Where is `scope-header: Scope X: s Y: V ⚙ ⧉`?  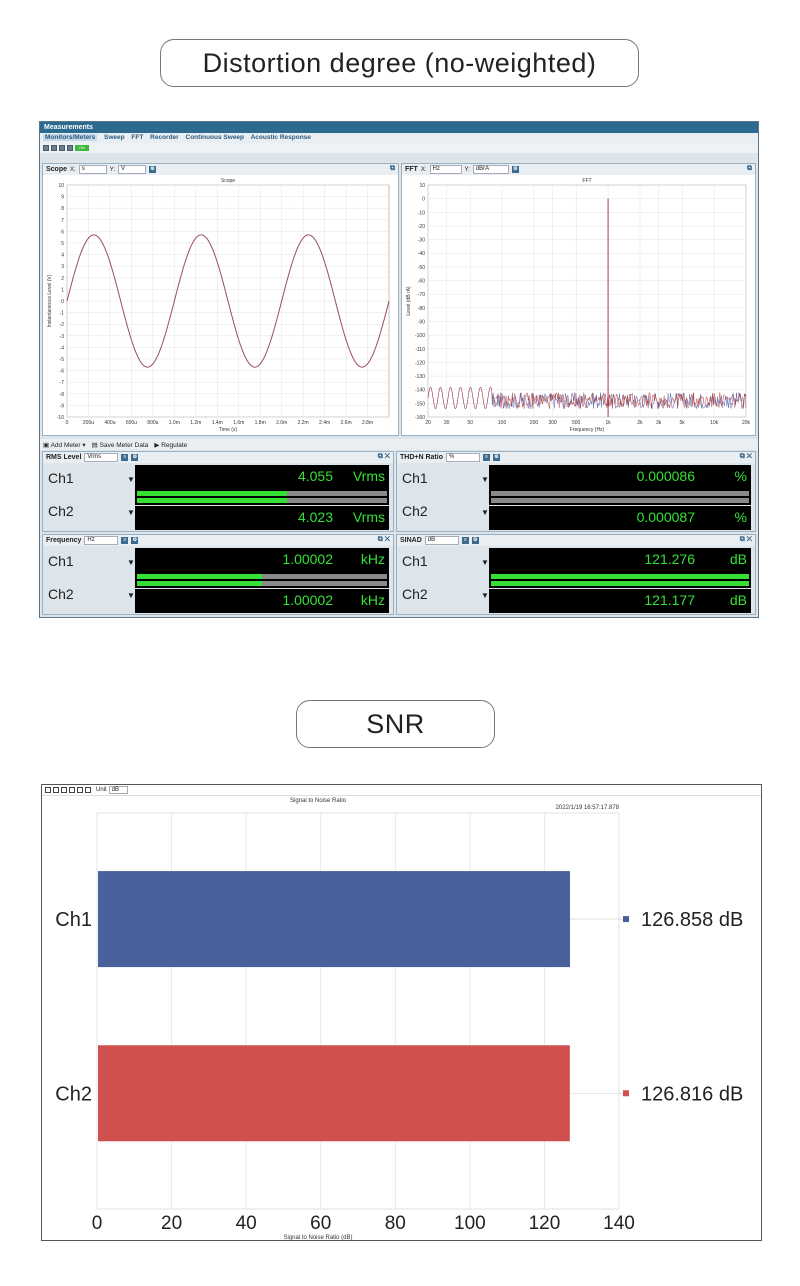 scope-header: Scope X: s Y: V ⚙ ⧉ is located at coordinates (220, 169).